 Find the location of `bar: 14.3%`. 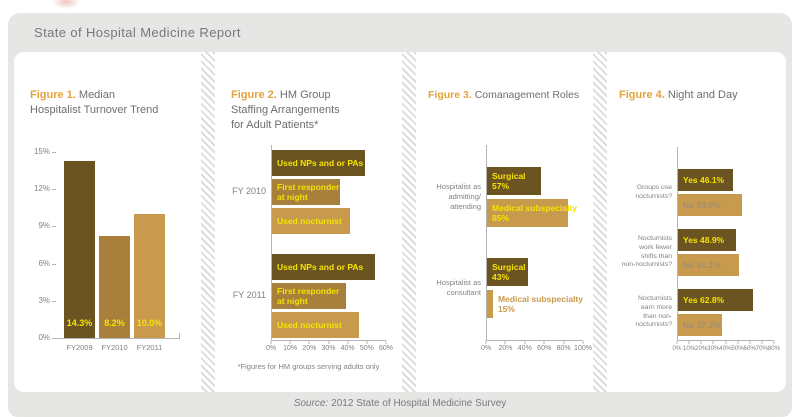

bar: 14.3% is located at coordinates (79, 249).